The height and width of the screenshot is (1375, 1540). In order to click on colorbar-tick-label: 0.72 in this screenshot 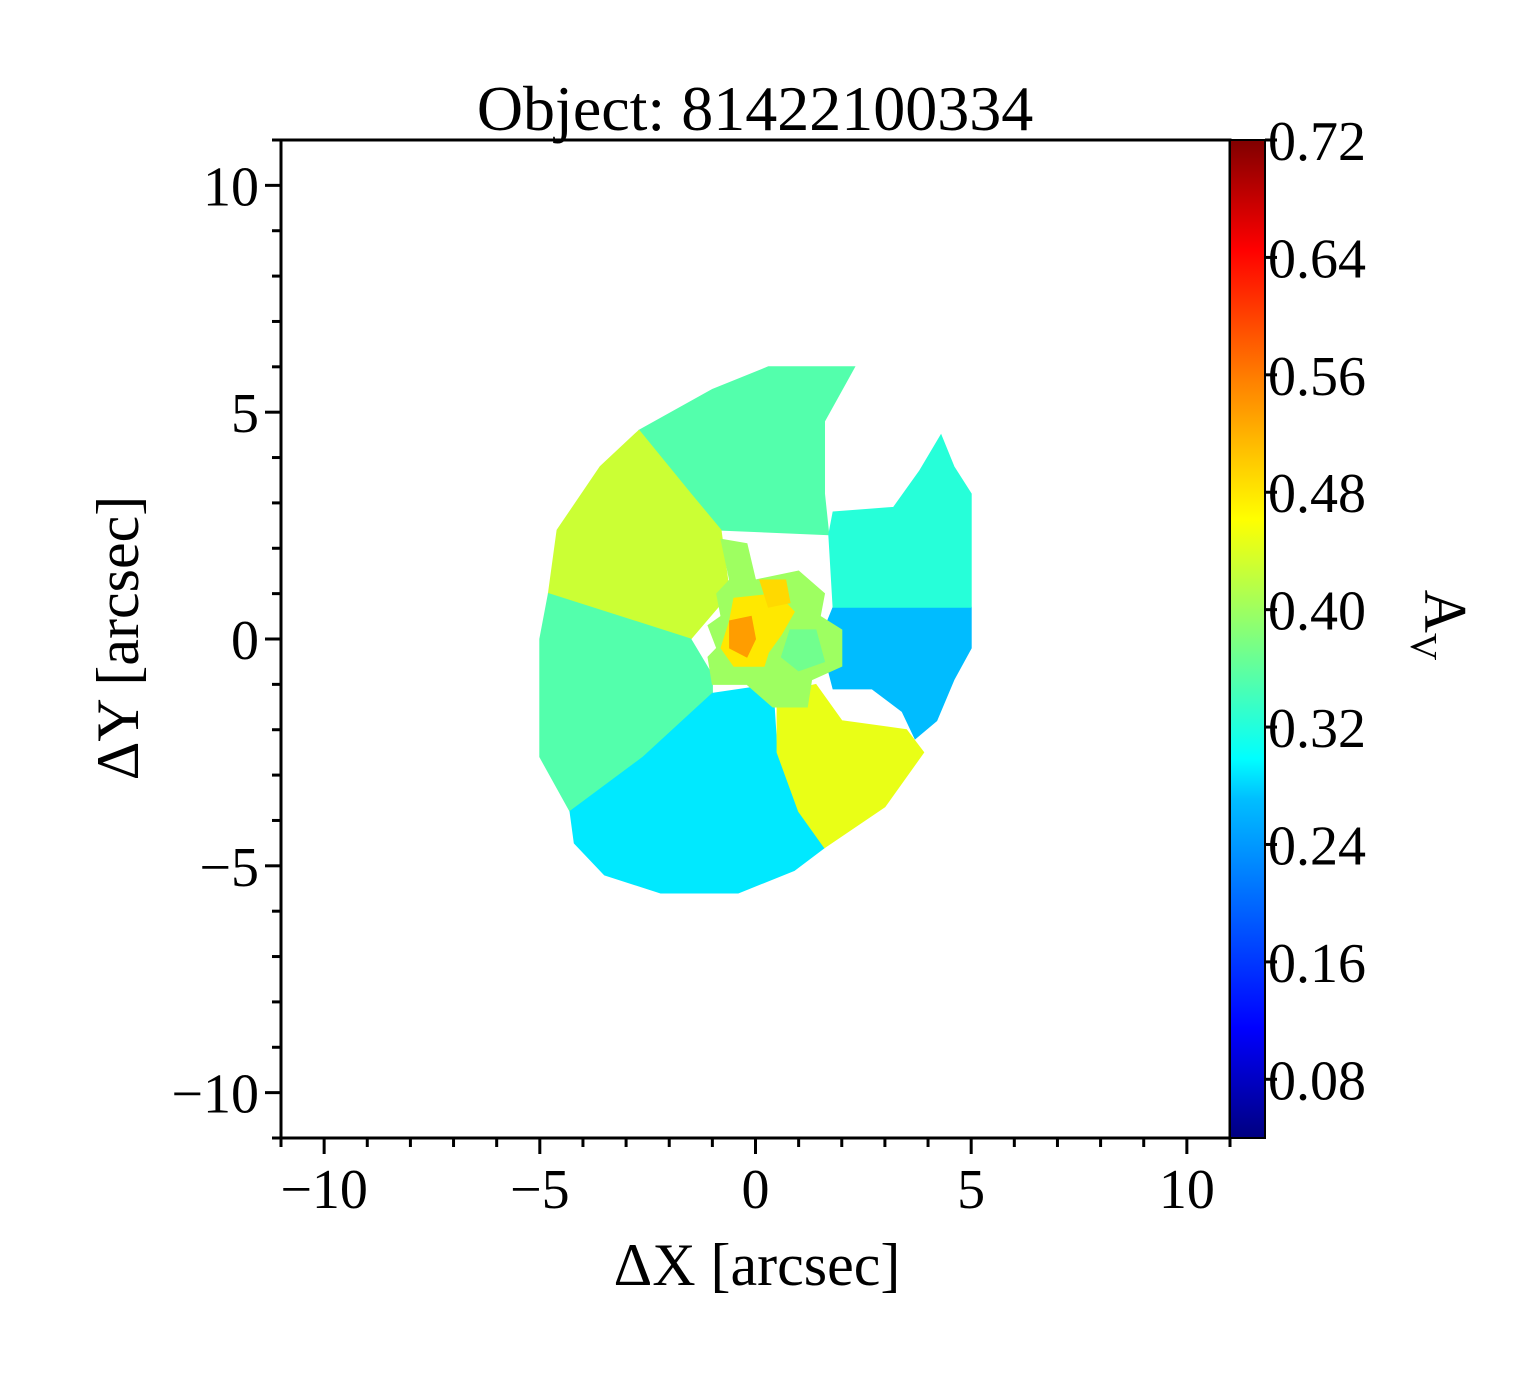, I will do `click(1317, 142)`.